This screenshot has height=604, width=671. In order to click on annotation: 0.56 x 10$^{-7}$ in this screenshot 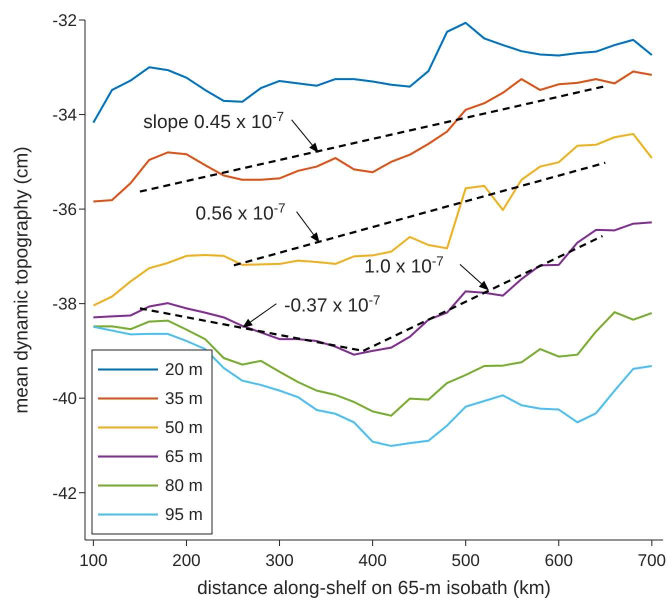, I will do `click(241, 212)`.